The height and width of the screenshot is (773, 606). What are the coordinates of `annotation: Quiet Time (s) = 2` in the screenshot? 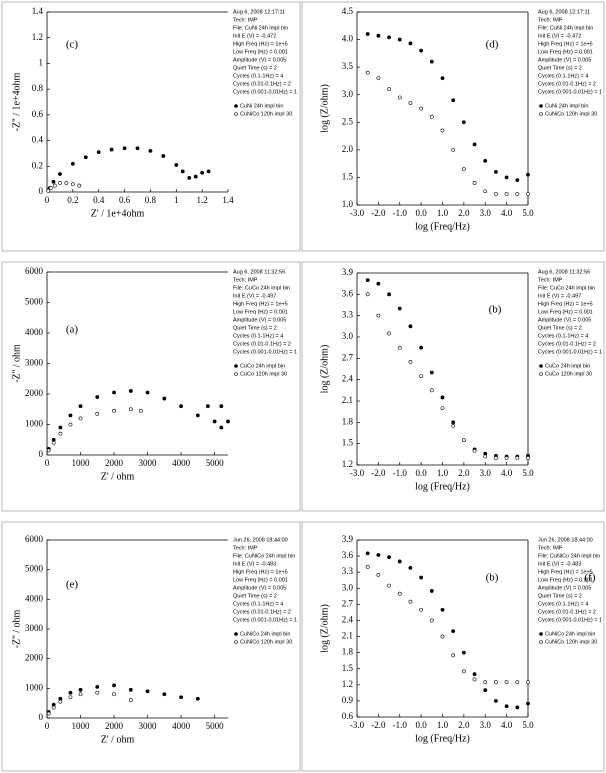 It's located at (560, 328).